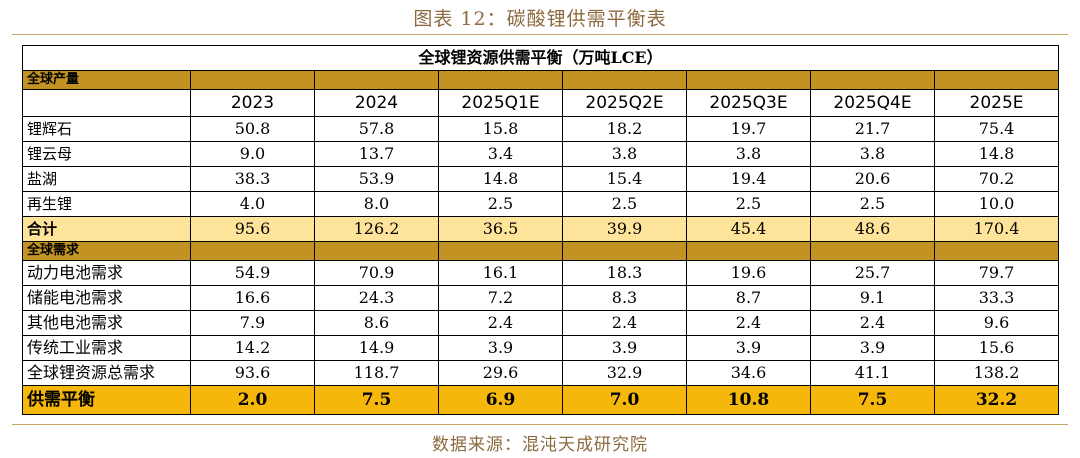  What do you see at coordinates (376, 204) in the screenshot?
I see `value-cell: 8.0` at bounding box center [376, 204].